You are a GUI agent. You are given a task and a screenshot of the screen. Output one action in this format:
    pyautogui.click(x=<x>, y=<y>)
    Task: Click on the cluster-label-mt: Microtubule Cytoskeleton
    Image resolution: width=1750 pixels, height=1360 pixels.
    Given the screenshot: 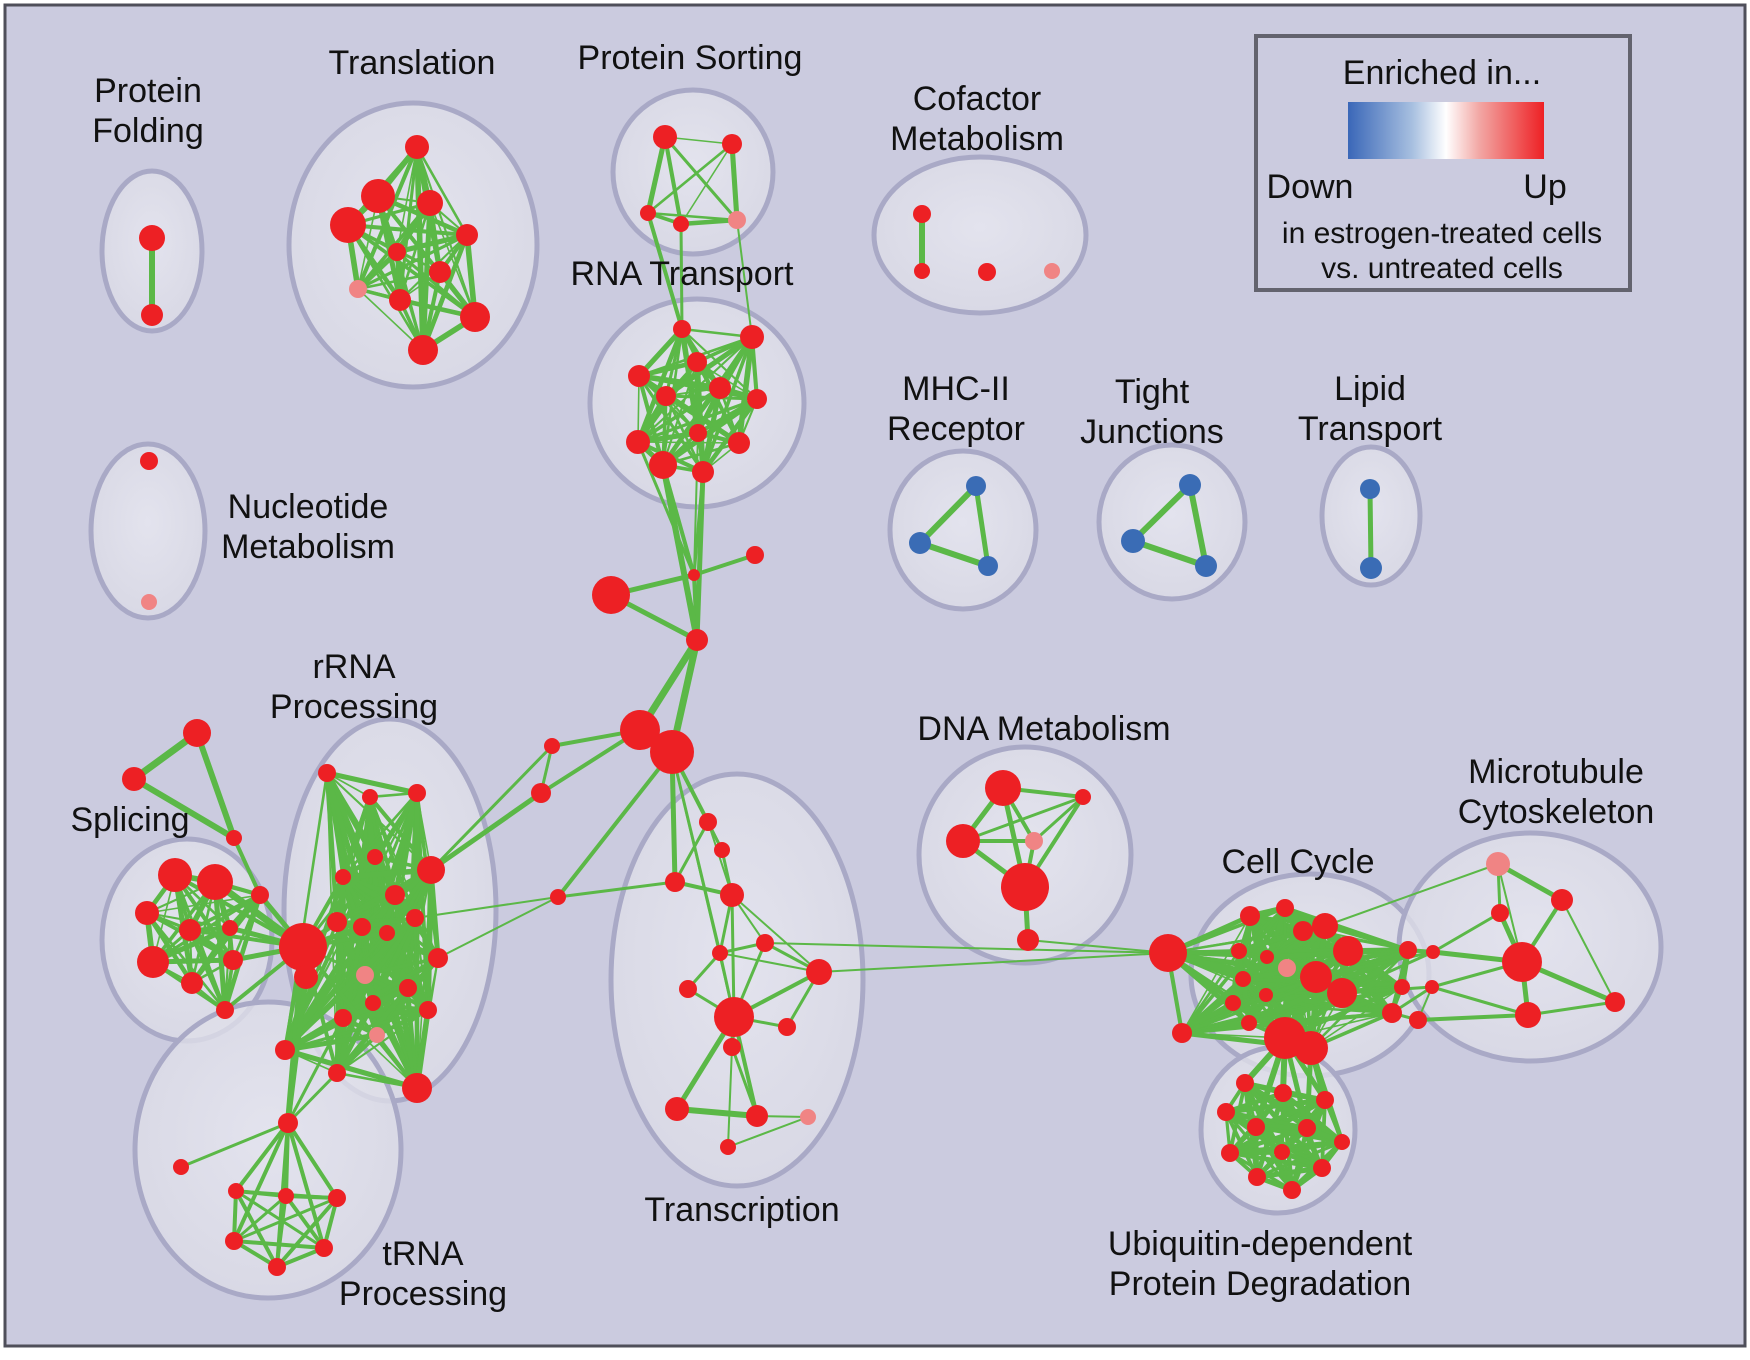 What is the action you would take?
    pyautogui.click(x=1556, y=792)
    